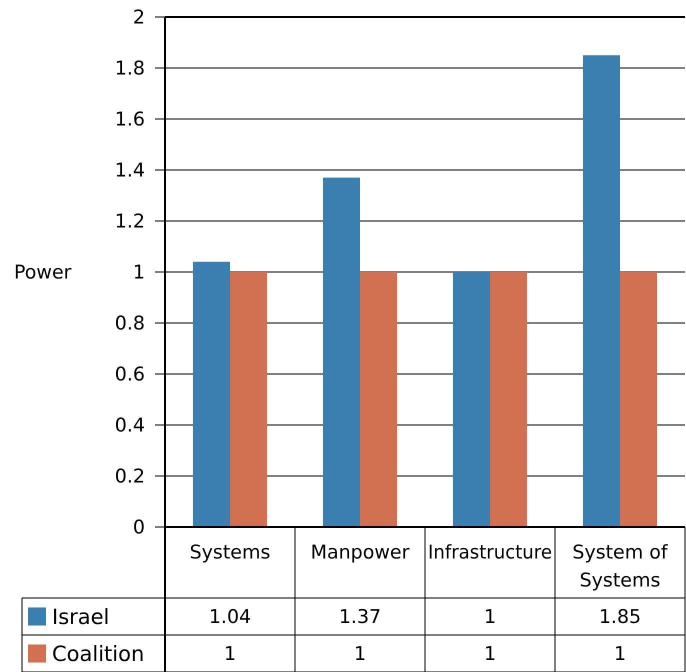 The height and width of the screenshot is (672, 686). What do you see at coordinates (81, 616) in the screenshot?
I see `legend-label: Israel` at bounding box center [81, 616].